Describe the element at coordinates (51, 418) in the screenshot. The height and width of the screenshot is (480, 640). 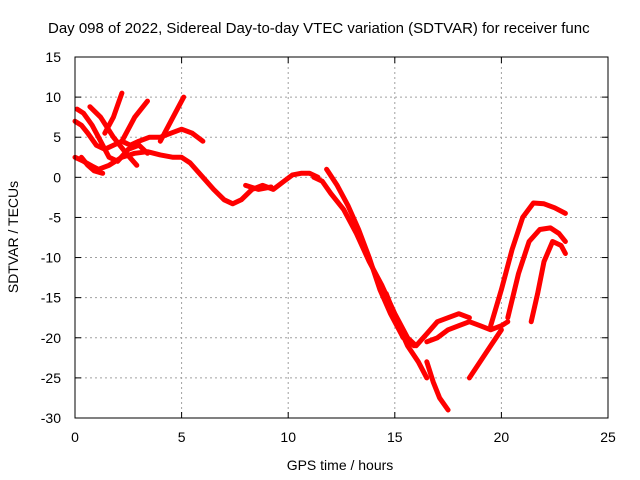
I see `y-tick-label: -30` at that location.